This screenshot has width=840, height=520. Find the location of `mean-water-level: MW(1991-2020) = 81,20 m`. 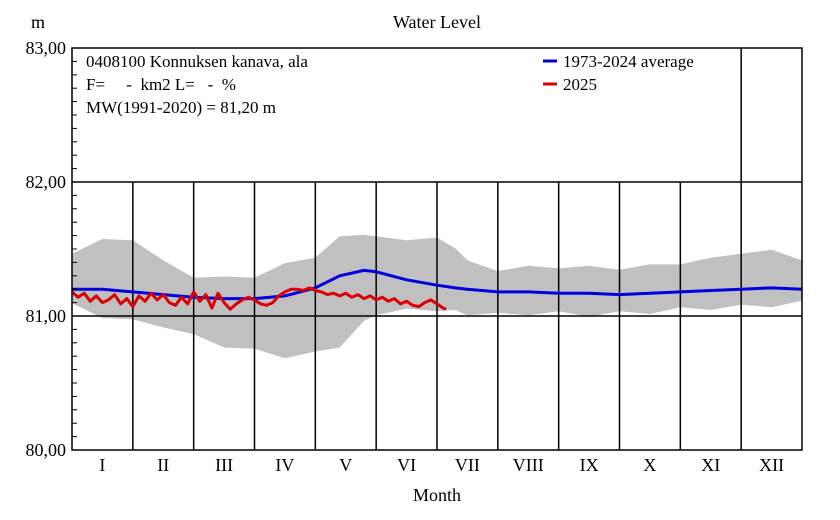

mean-water-level: MW(1991-2020) = 81,20 m is located at coordinates (181, 107).